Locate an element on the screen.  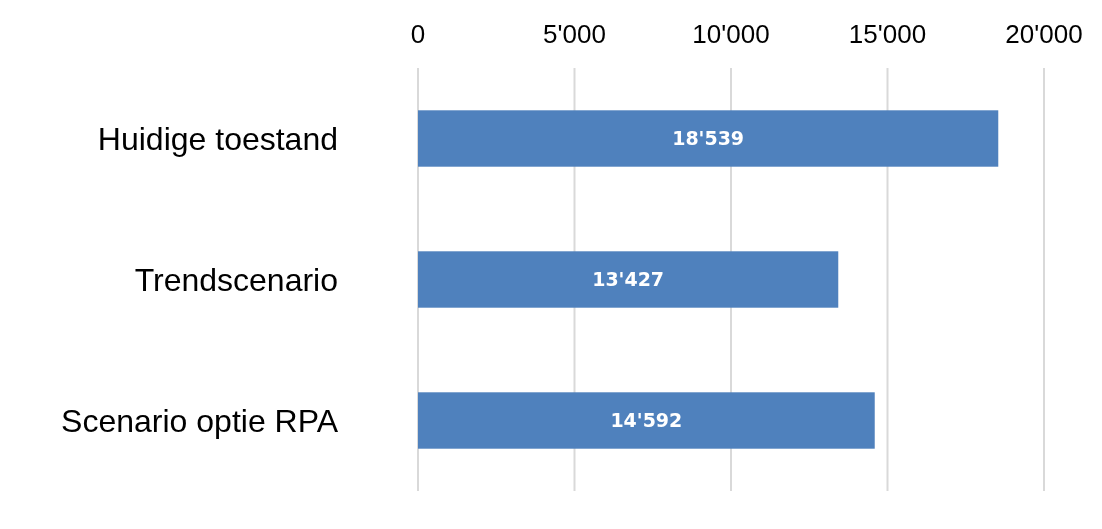
x-tick-label: 10'000 is located at coordinates (731, 34).